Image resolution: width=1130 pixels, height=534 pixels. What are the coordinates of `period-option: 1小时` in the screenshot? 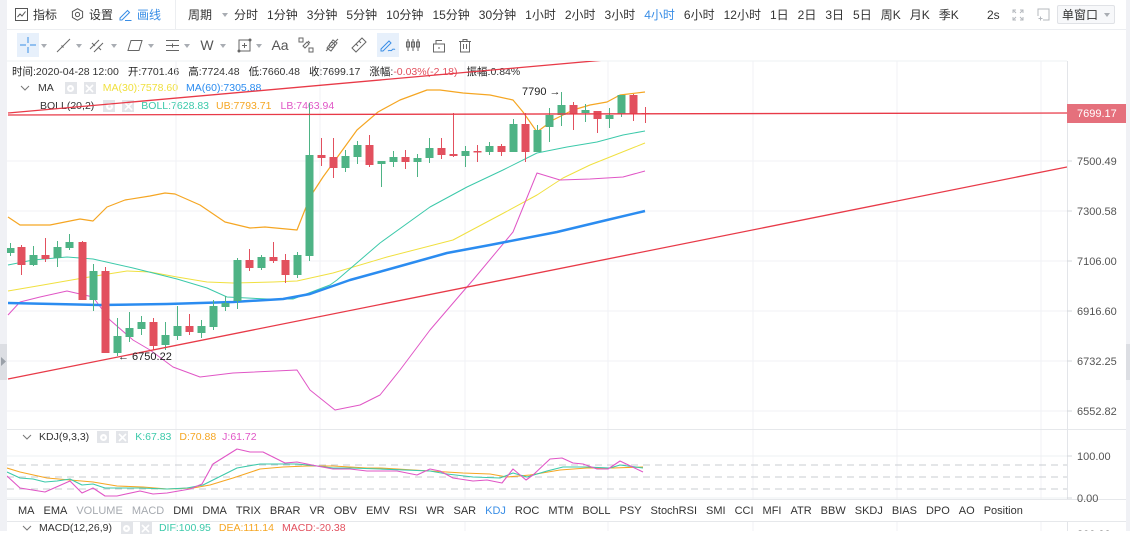 It's located at (540, 15).